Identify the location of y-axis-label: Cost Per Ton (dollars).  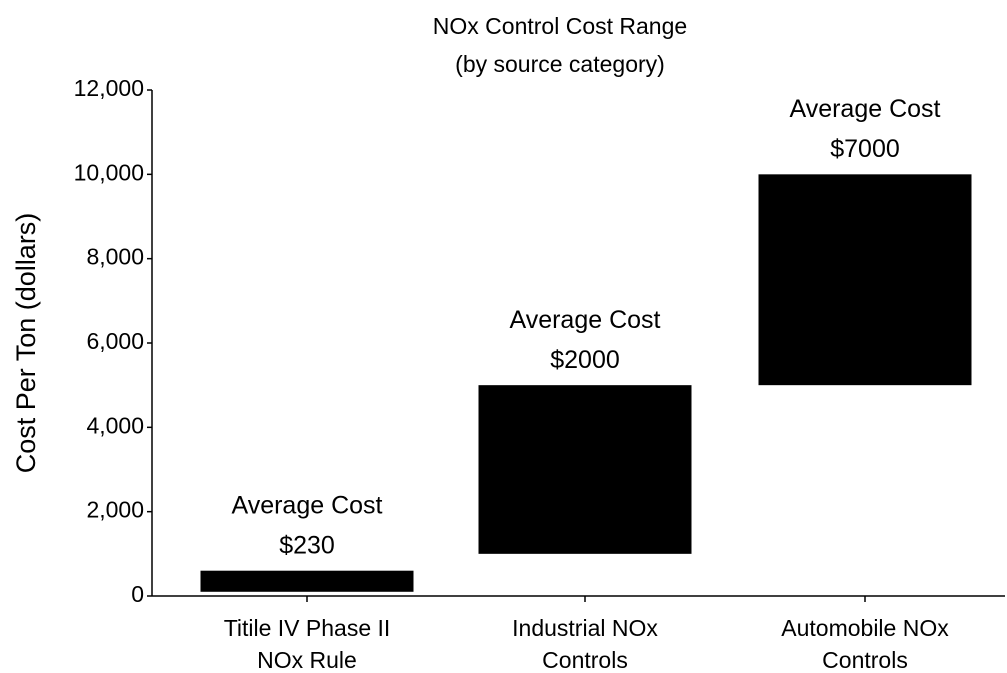
(26, 343).